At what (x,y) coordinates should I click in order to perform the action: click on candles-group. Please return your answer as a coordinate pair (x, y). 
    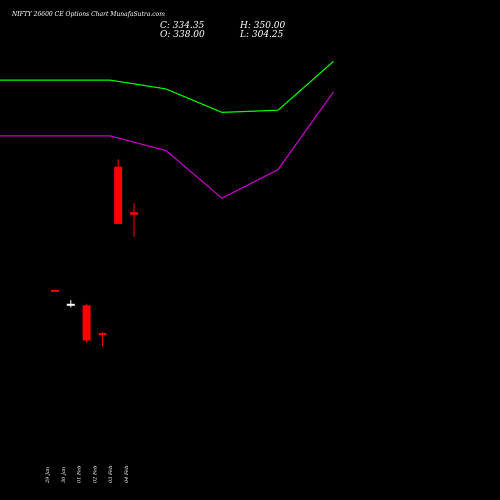
    Looking at the image, I should click on (94, 253).